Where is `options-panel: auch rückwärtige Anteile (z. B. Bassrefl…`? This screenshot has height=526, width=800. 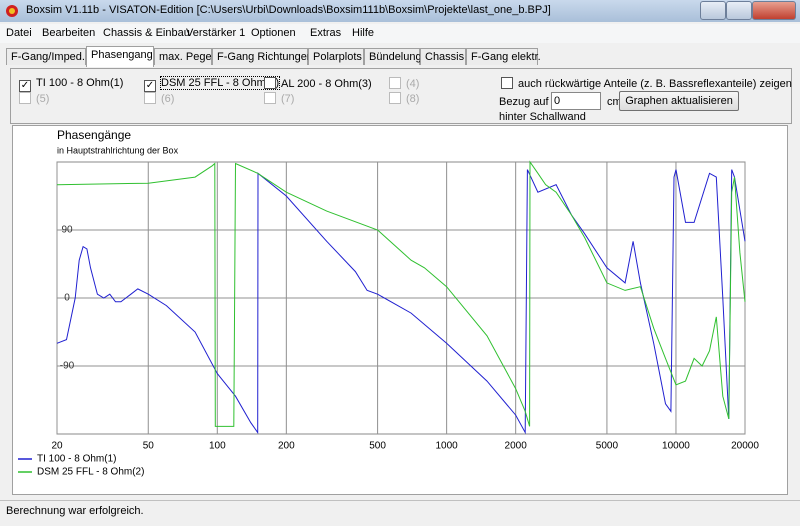 options-panel: auch rückwärtige Anteile (z. B. Bassrefl… is located at coordinates (401, 96).